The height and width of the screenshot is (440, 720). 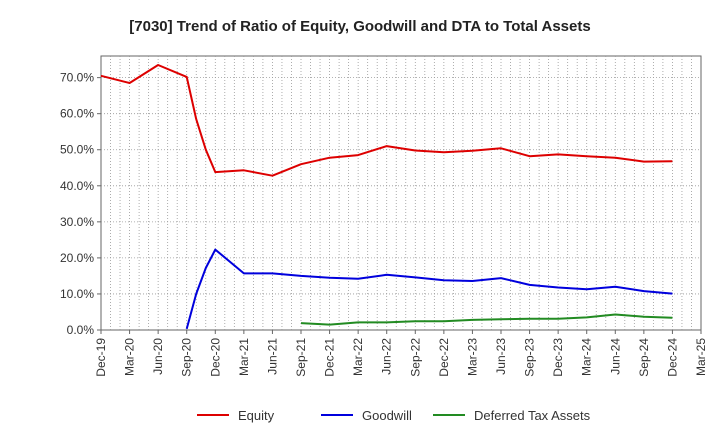 I want to click on series-line-goodwill, so click(x=429, y=289).